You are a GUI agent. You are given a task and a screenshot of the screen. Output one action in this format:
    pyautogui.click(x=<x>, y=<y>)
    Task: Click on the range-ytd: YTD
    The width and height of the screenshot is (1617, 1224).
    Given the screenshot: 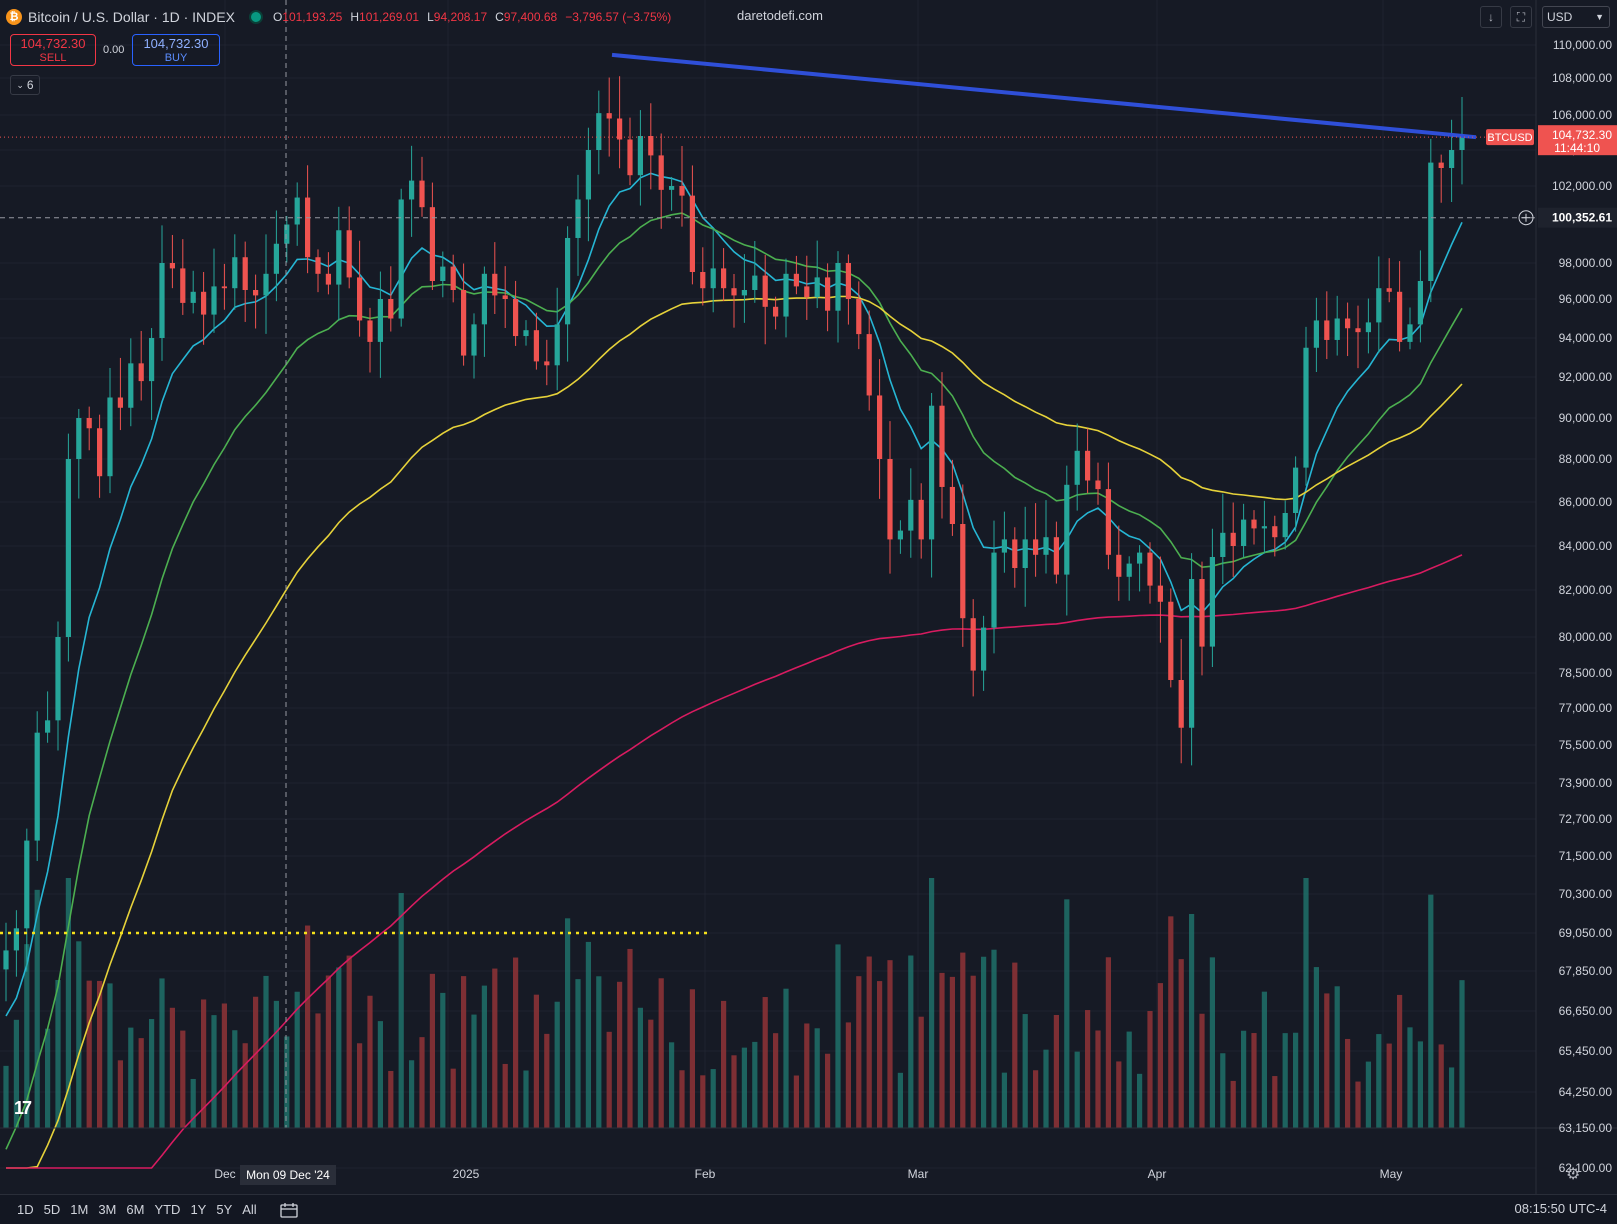 What is the action you would take?
    pyautogui.click(x=167, y=1209)
    